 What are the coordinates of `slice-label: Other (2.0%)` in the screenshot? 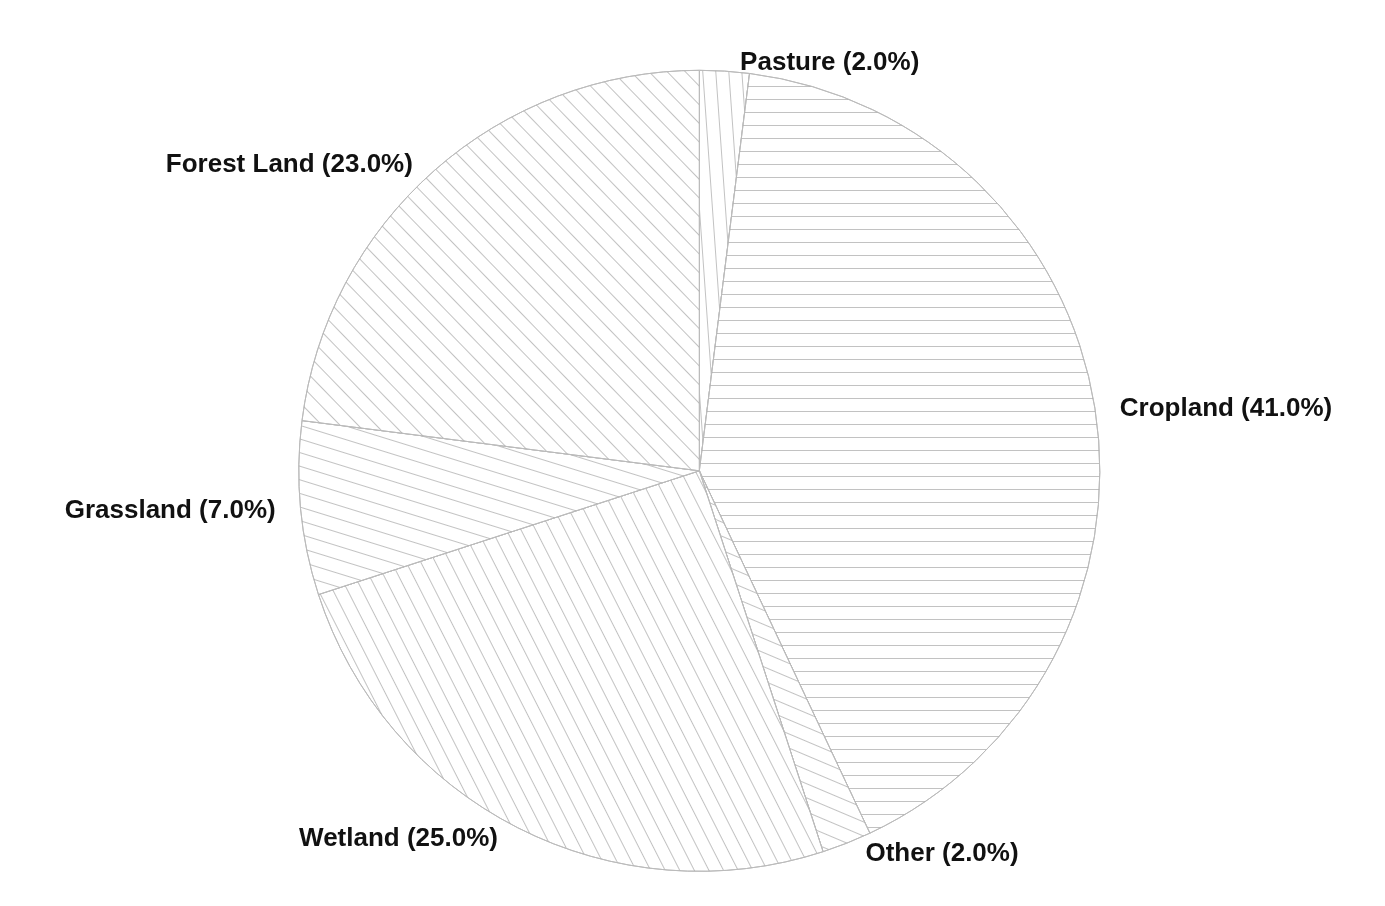 It's located at (942, 852).